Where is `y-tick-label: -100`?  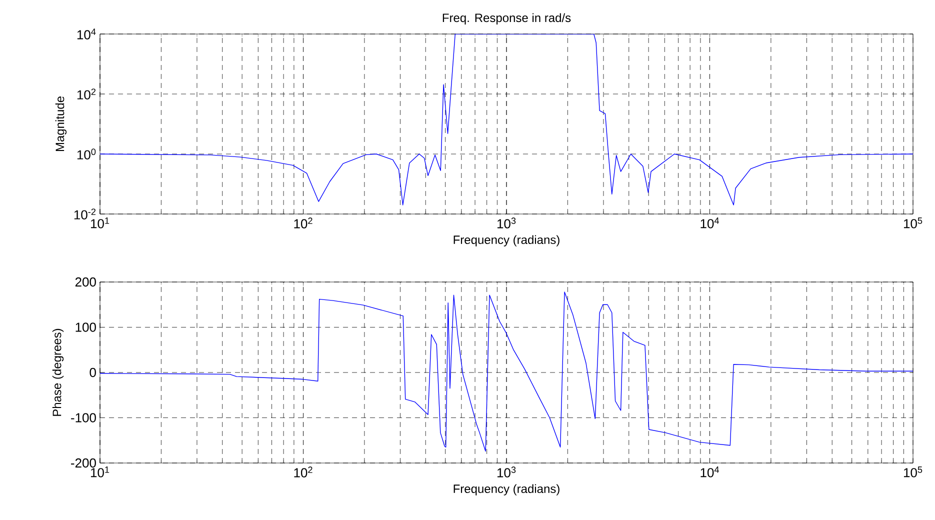
y-tick-label: -100 is located at coordinates (83, 417).